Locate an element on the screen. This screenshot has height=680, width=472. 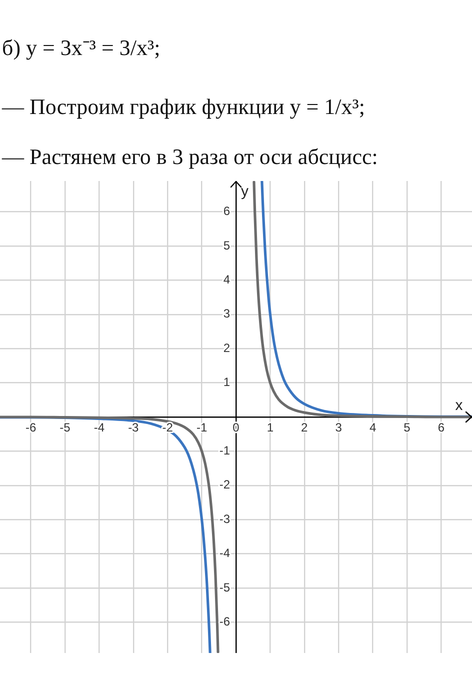
x-axis-title: x is located at coordinates (459, 405).